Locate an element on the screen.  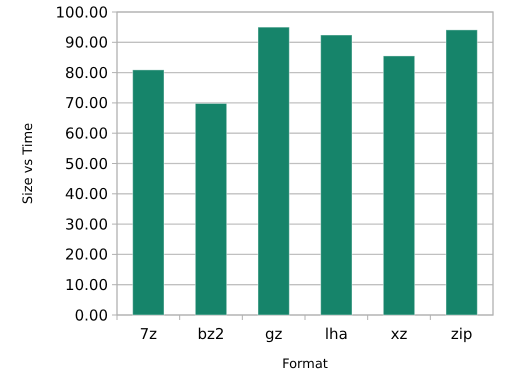
y-tick-label: 30.00 is located at coordinates (86, 224).